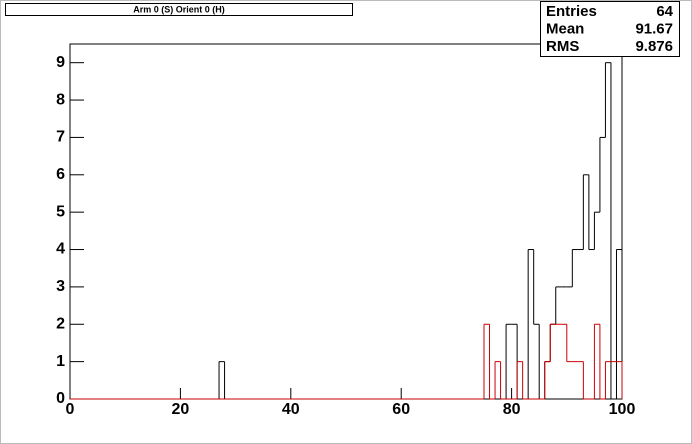 This screenshot has width=692, height=444. What do you see at coordinates (512, 409) in the screenshot?
I see `x-tick-label: 80` at bounding box center [512, 409].